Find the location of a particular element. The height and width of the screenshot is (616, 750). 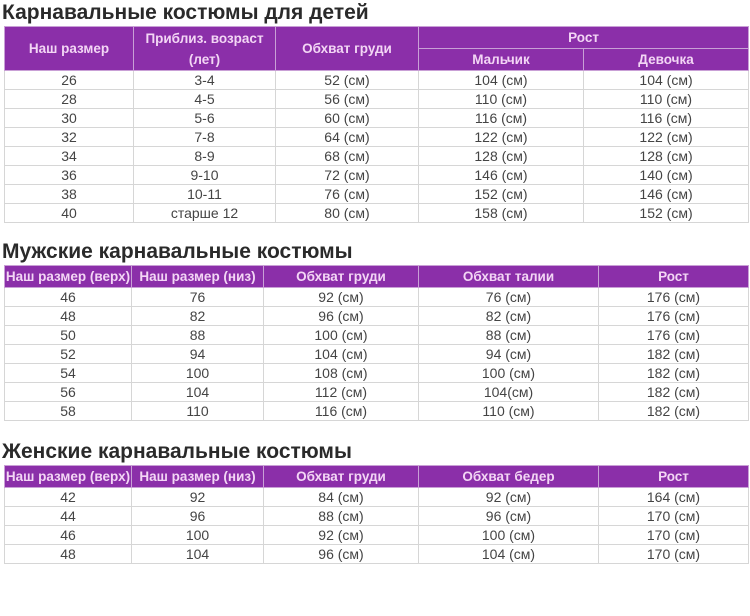

header-boy: Мальчик is located at coordinates (501, 59).